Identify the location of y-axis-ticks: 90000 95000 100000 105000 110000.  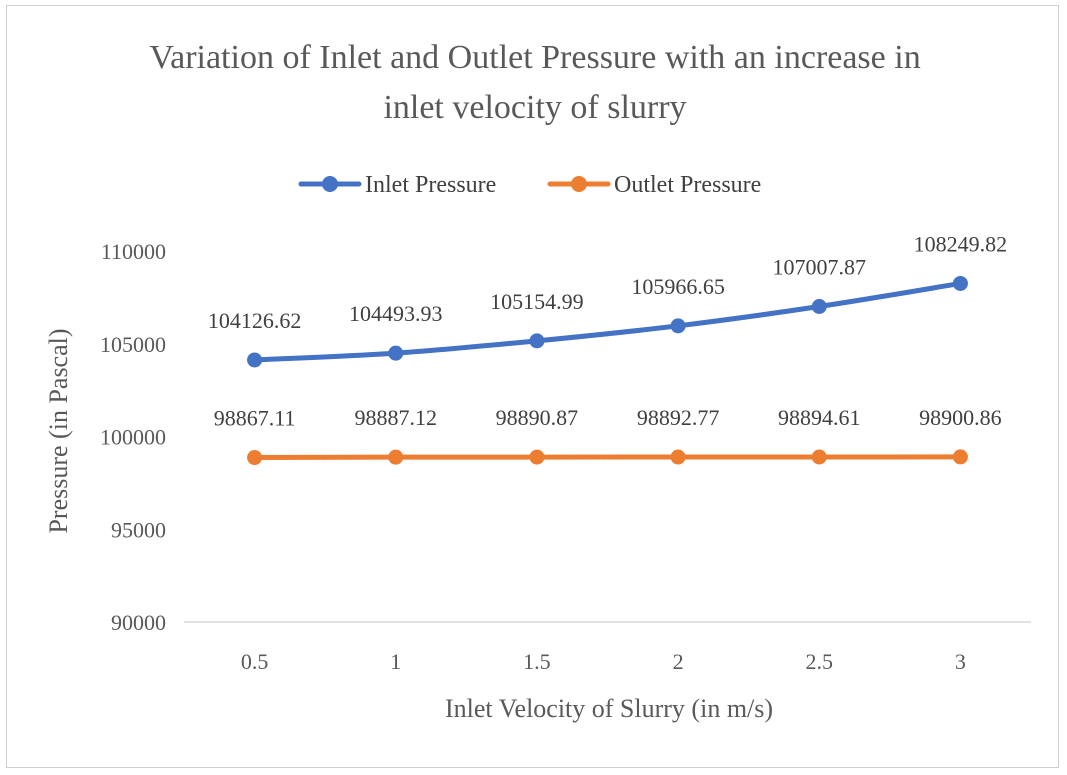
(133, 437).